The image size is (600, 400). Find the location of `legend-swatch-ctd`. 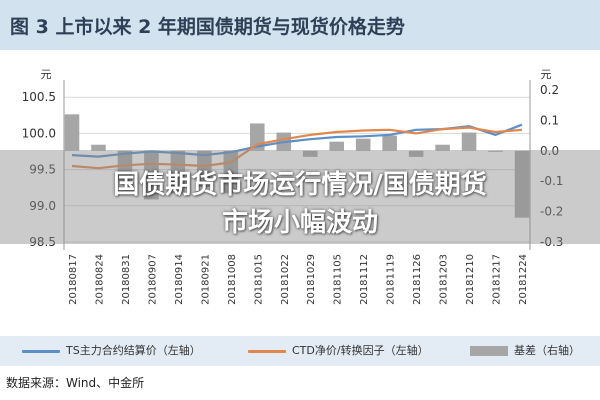

legend-swatch-ctd is located at coordinates (267, 351).